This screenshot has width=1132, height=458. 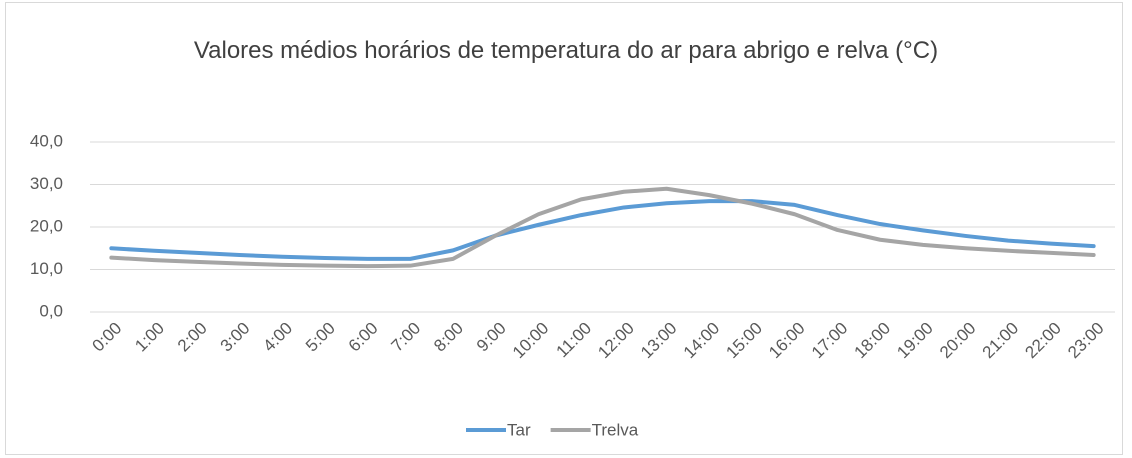 I want to click on legend-label: Trelva, so click(x=615, y=429).